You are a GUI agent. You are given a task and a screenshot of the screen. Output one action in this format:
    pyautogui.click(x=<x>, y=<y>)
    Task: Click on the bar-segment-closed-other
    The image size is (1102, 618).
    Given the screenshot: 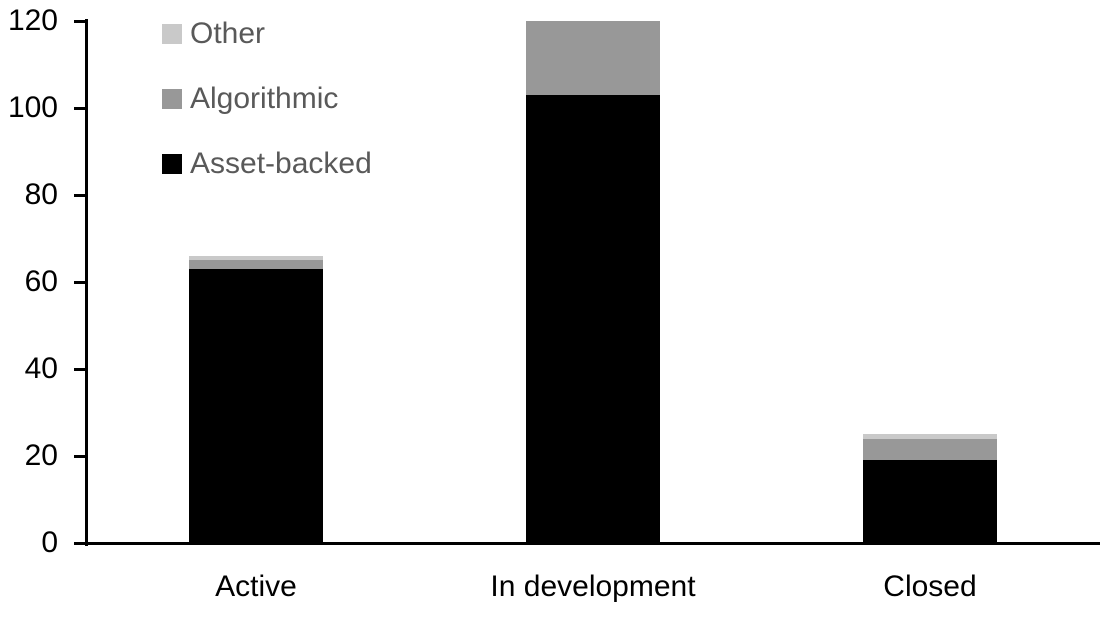 What is the action you would take?
    pyautogui.click(x=930, y=436)
    